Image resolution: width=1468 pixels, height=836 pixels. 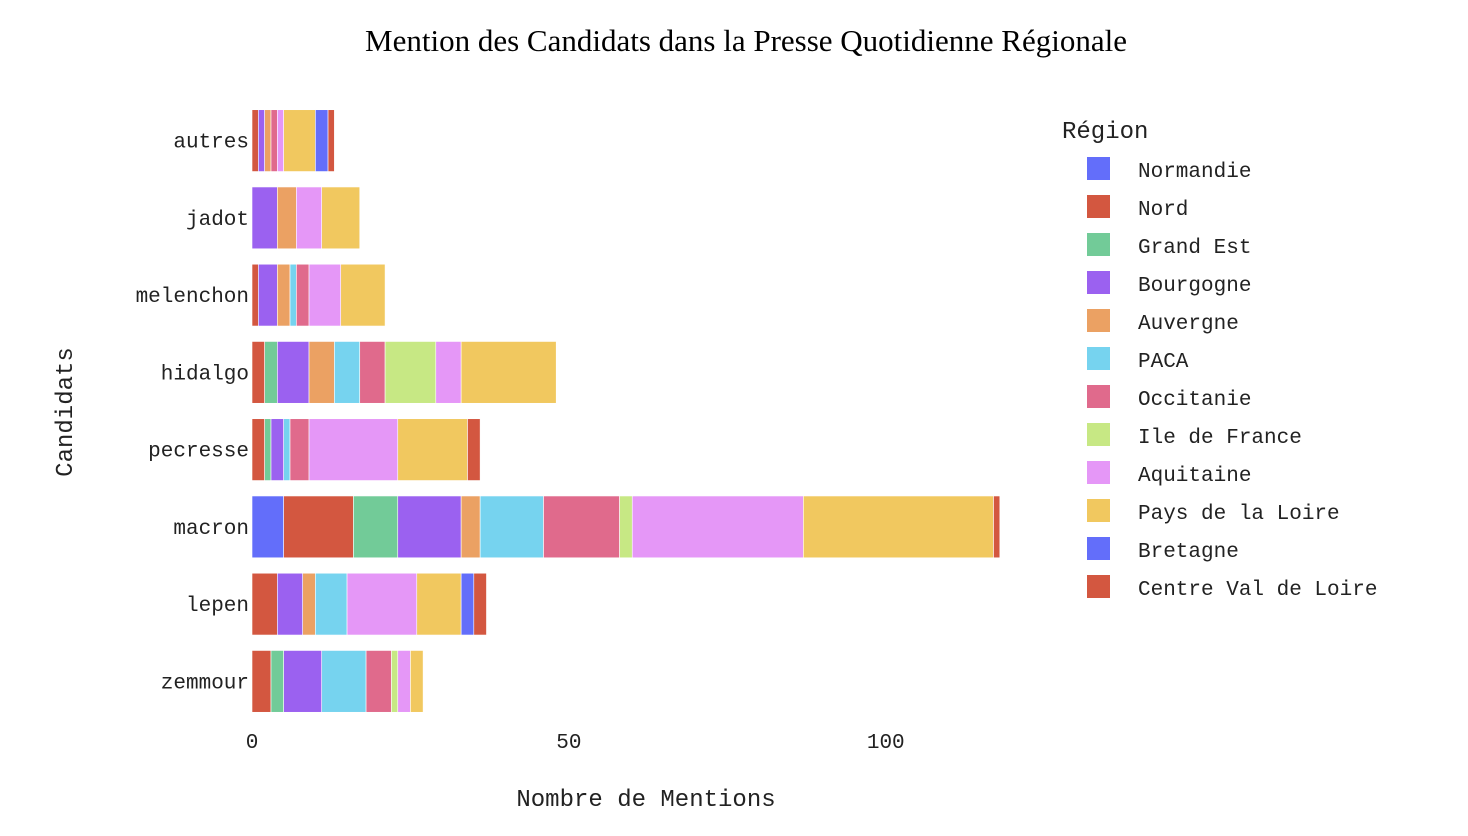 I want to click on bar-segment-autres-bourgogne, so click(x=261, y=140).